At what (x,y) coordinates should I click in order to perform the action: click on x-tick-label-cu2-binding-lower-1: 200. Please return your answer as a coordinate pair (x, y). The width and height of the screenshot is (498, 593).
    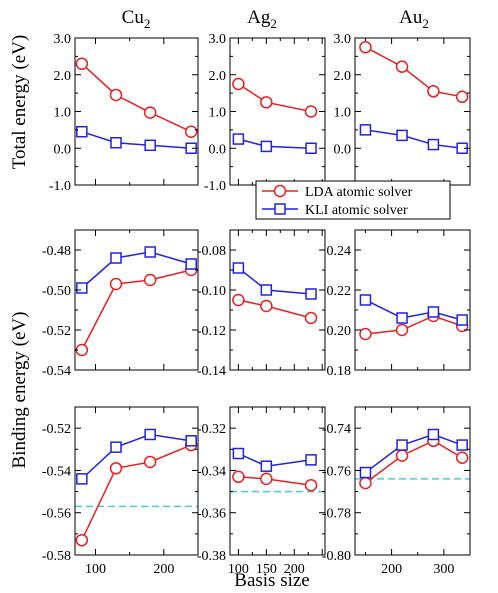
    Looking at the image, I should click on (163, 569).